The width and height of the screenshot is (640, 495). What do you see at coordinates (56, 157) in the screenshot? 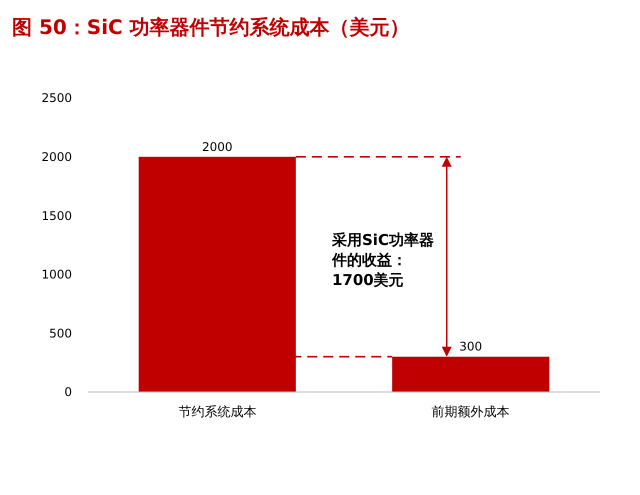
I see `y-tick-label: 2000` at bounding box center [56, 157].